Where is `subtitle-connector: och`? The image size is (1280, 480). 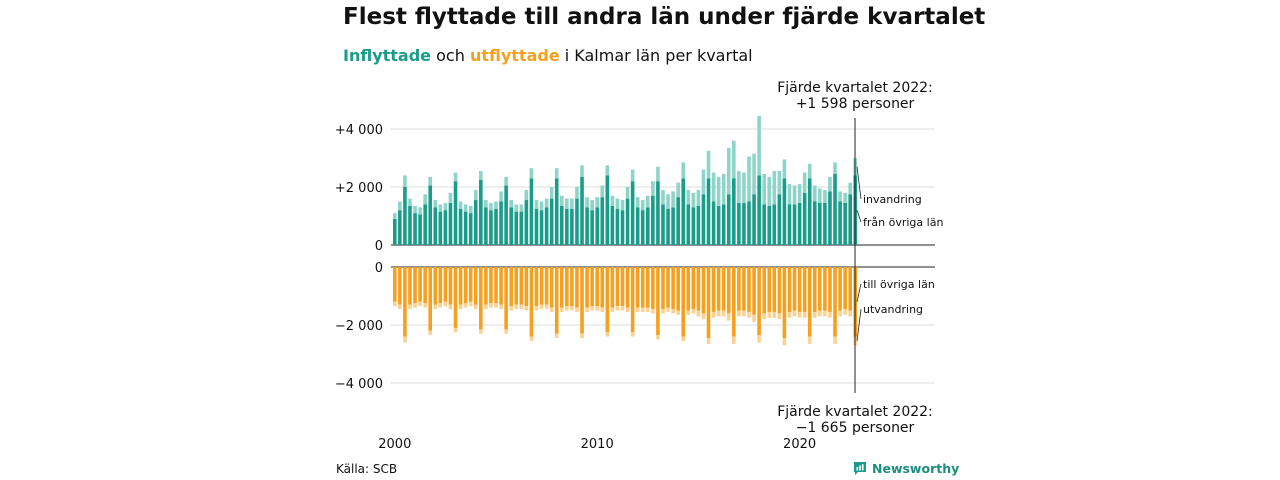 subtitle-connector: och is located at coordinates (450, 55).